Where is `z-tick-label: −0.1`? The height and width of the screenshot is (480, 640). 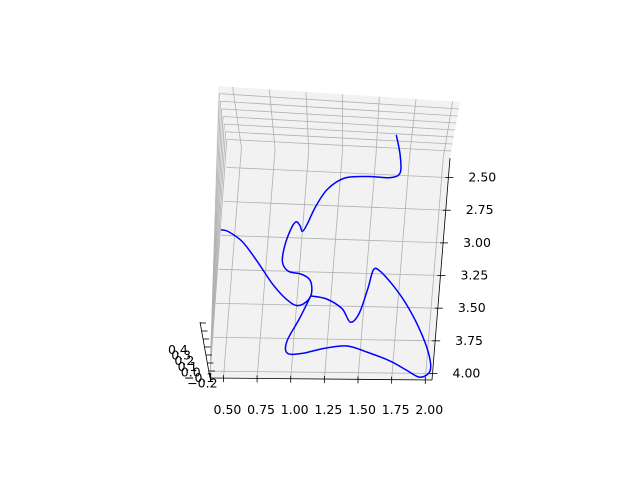
z-tick-label: −0.1 is located at coordinates (199, 377).